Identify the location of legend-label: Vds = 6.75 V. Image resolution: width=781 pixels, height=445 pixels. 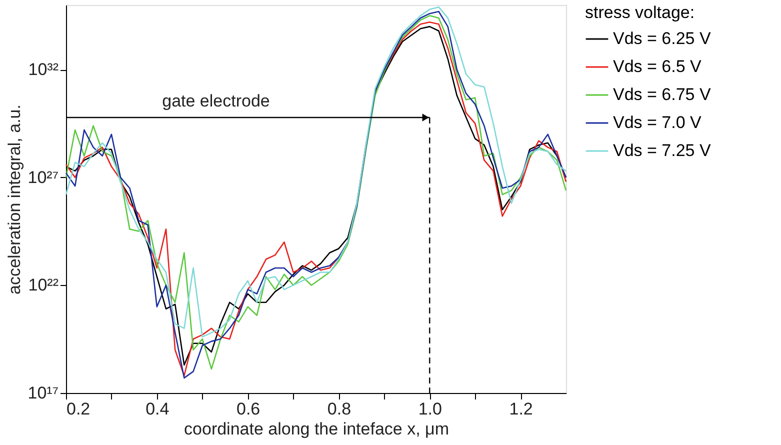
(662, 94).